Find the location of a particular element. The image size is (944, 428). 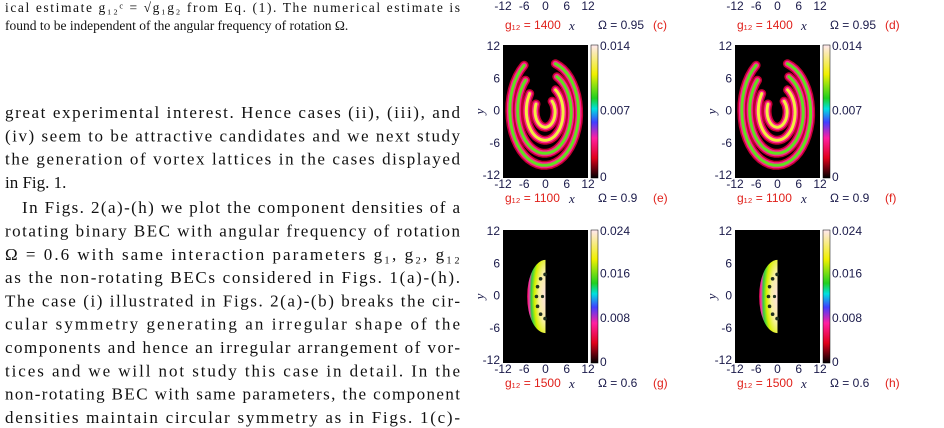

colorbar-tick-label: 0.008 is located at coordinates (847, 318).